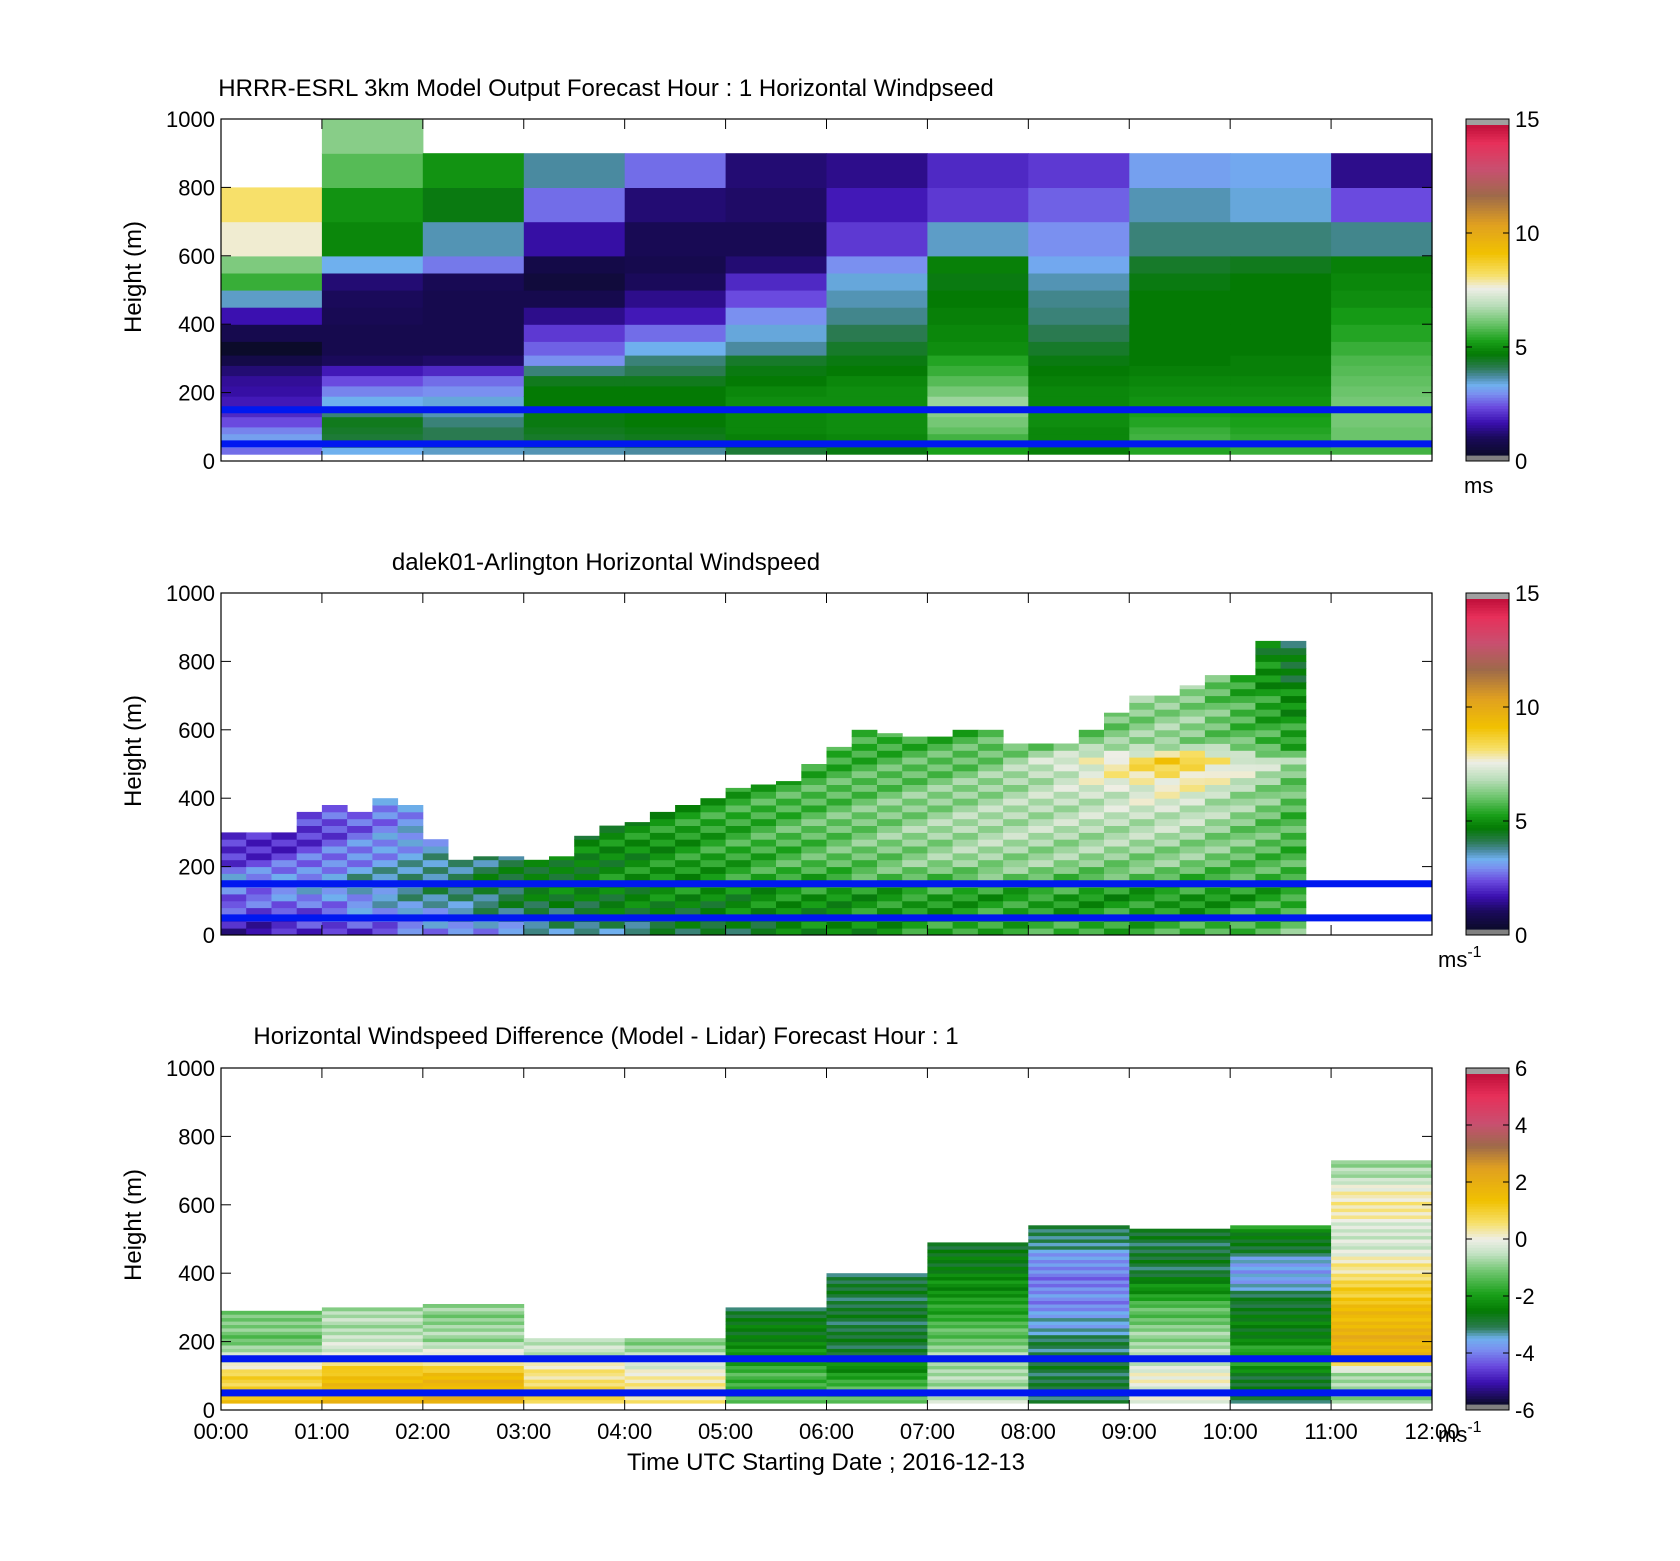  Describe the element at coordinates (209, 461) in the screenshot. I see `y-tick-label: 0` at that location.